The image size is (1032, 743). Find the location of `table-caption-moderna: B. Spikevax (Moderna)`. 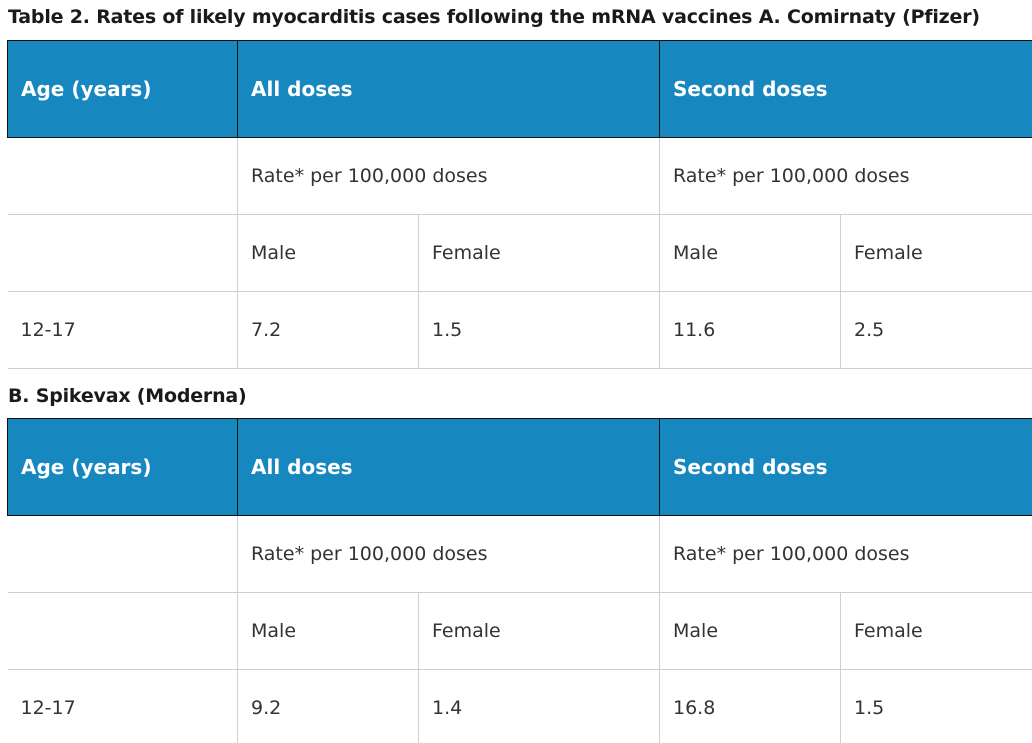

table-caption-moderna: B. Spikevax (Moderna) is located at coordinates (127, 396).